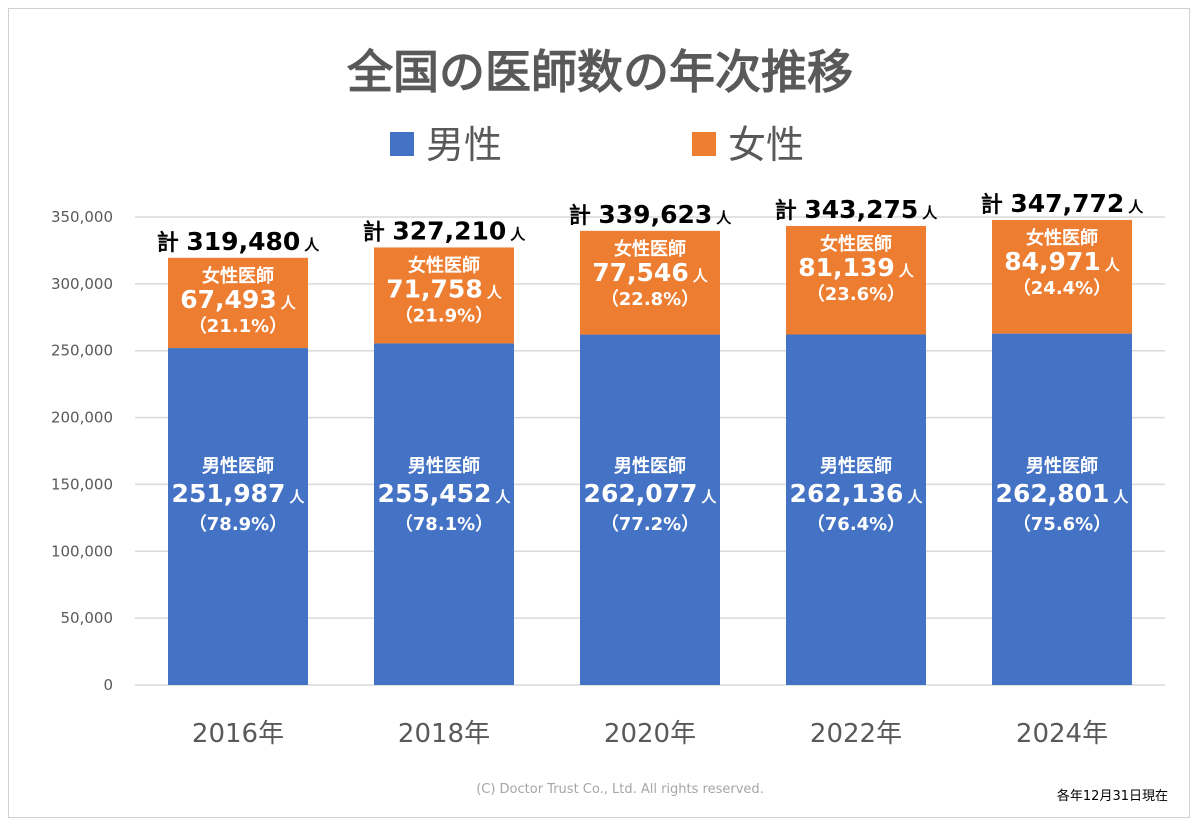 The image size is (1200, 828). What do you see at coordinates (1062, 261) in the screenshot?
I see `female-value-label: 84,971 人` at bounding box center [1062, 261].